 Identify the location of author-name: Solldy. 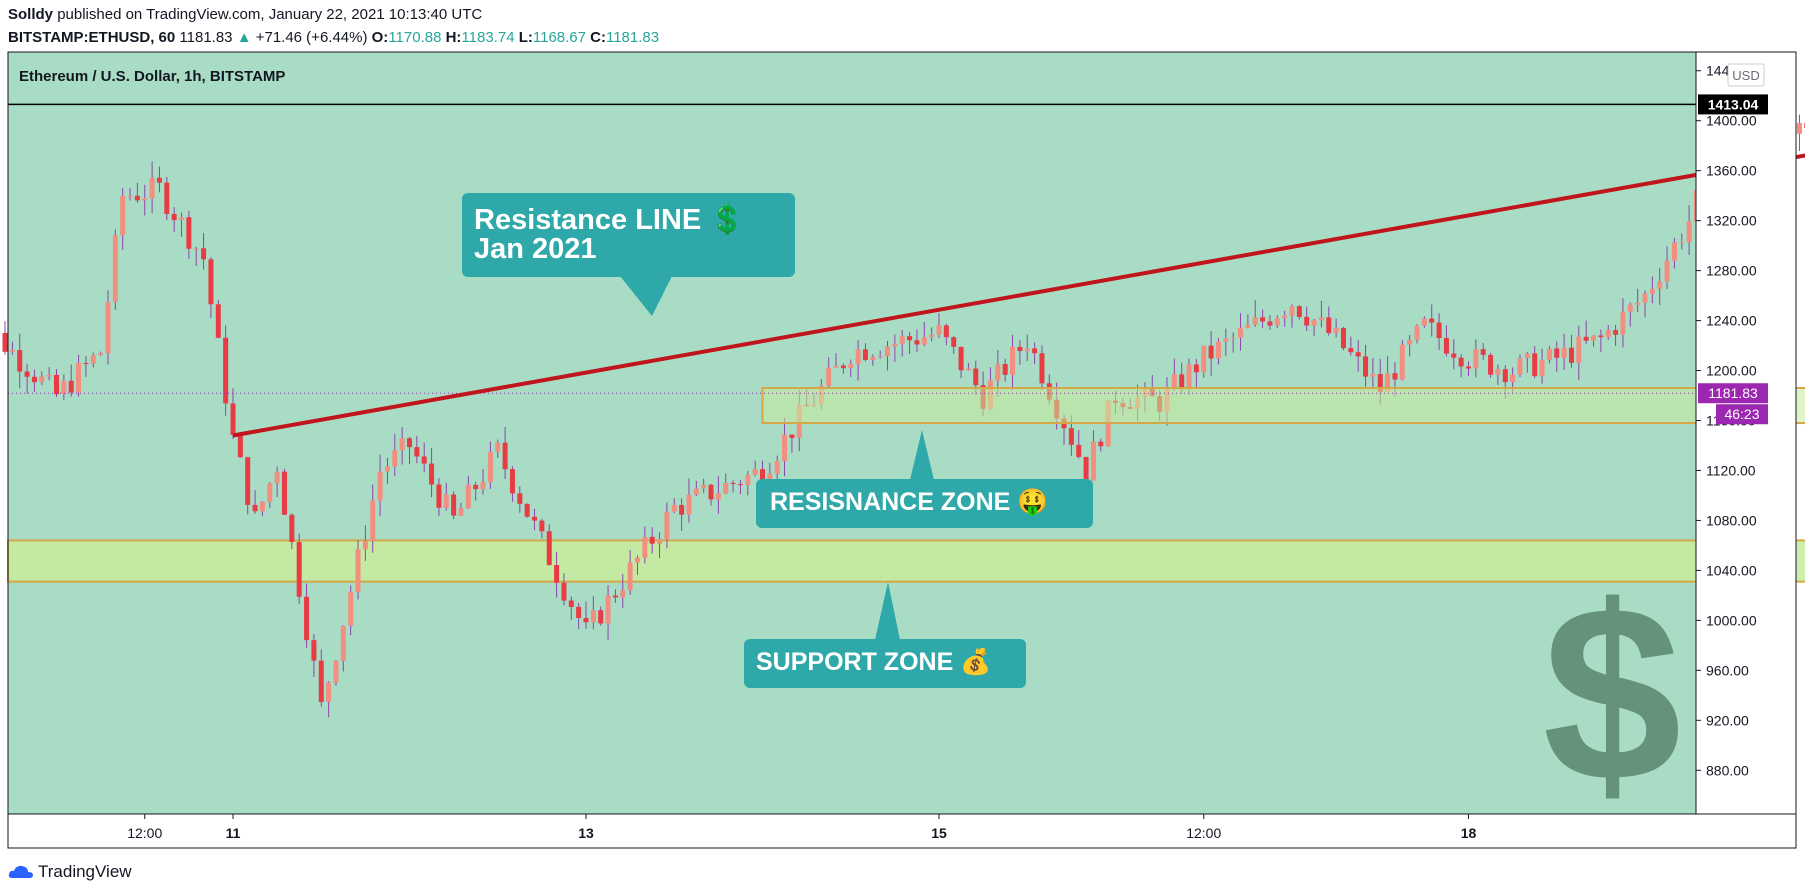
(31, 14).